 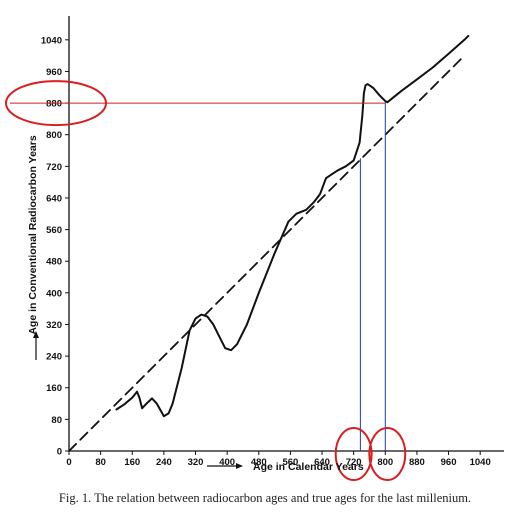 I want to click on y-tick-label: 880, so click(x=54, y=104).